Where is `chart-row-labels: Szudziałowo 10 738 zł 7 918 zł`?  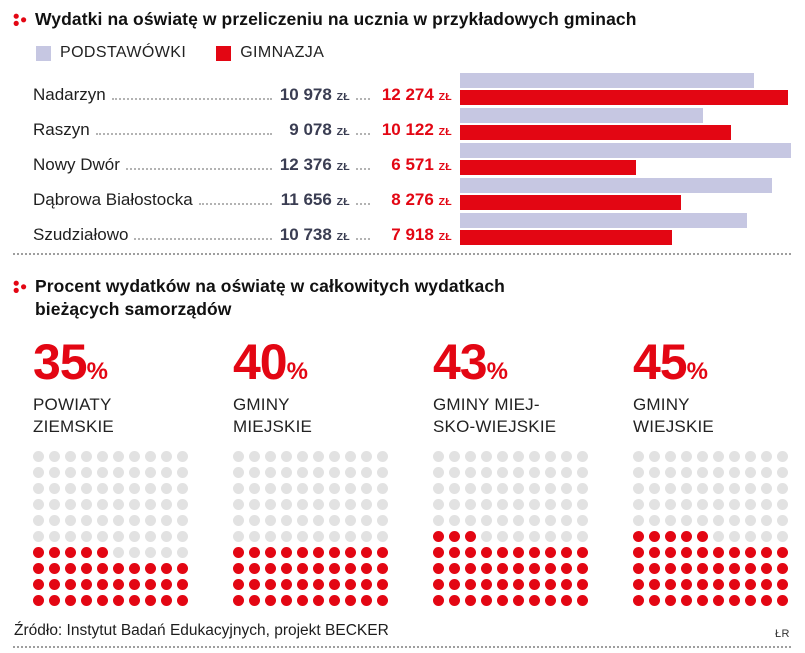
chart-row-labels: Szudziałowo 10 738 zł 7 918 zł is located at coordinates (242, 235).